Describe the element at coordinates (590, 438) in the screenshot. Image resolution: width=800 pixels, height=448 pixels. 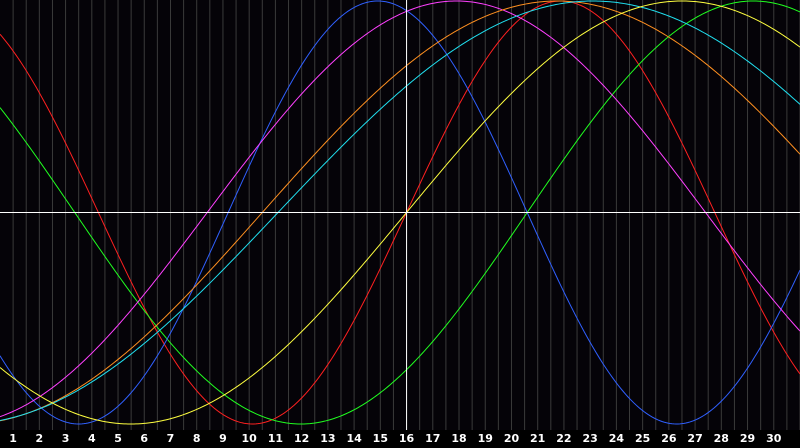
I see `x-tick-label: 23` at that location.